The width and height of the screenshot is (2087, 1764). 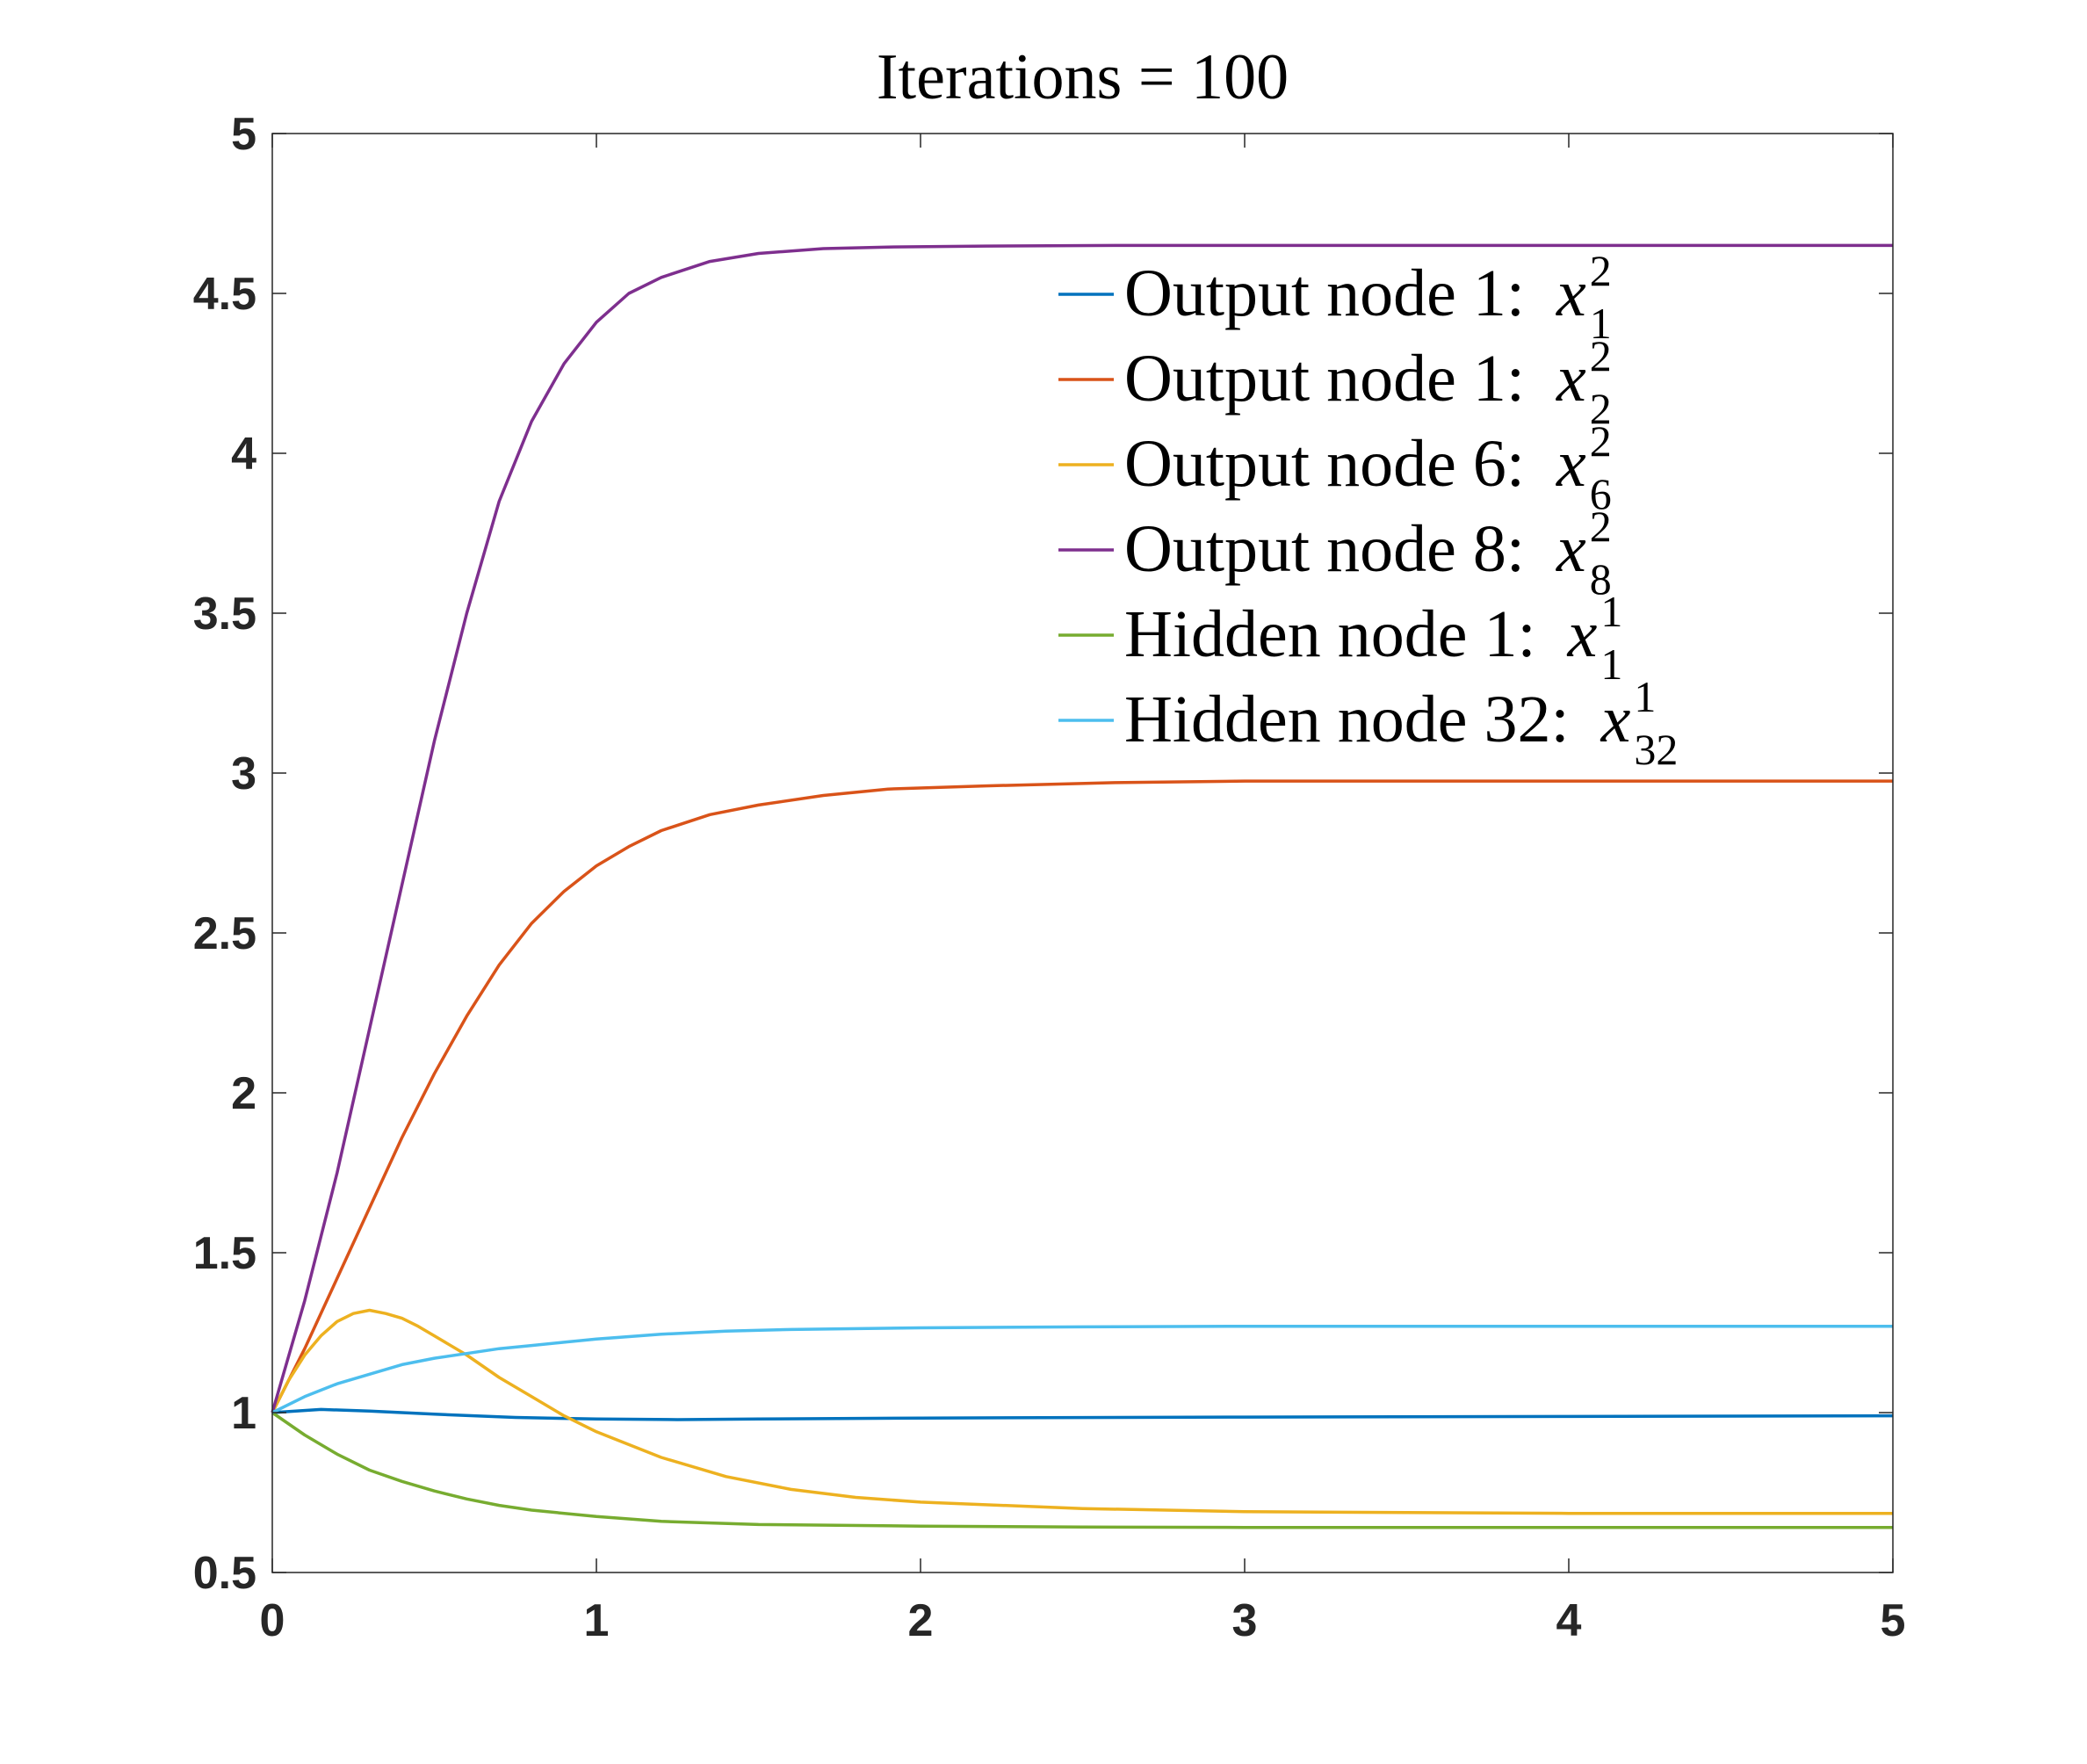 I want to click on legend-subscript: 6, so click(x=1601, y=494).